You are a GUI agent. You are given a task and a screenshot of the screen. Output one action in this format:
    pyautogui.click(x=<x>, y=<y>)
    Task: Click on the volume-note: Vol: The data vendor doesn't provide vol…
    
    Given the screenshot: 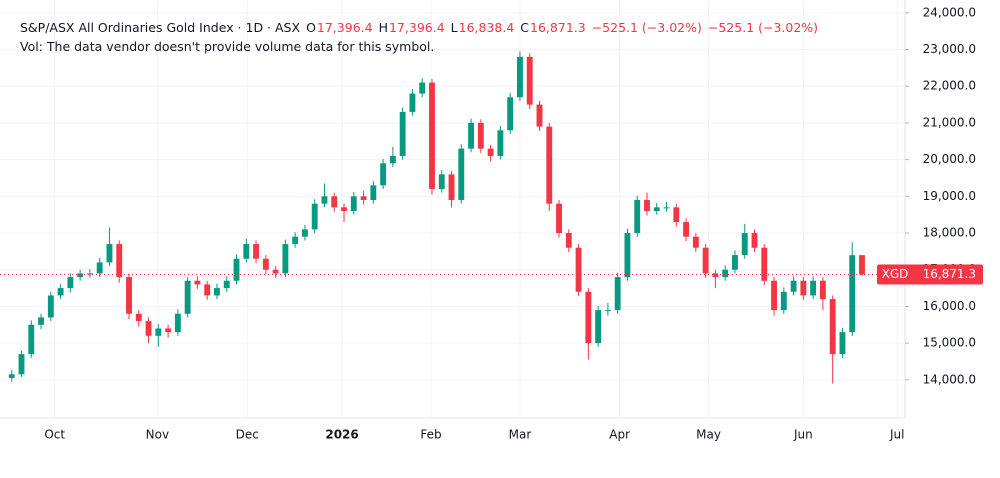 What is the action you would take?
    pyautogui.click(x=227, y=46)
    